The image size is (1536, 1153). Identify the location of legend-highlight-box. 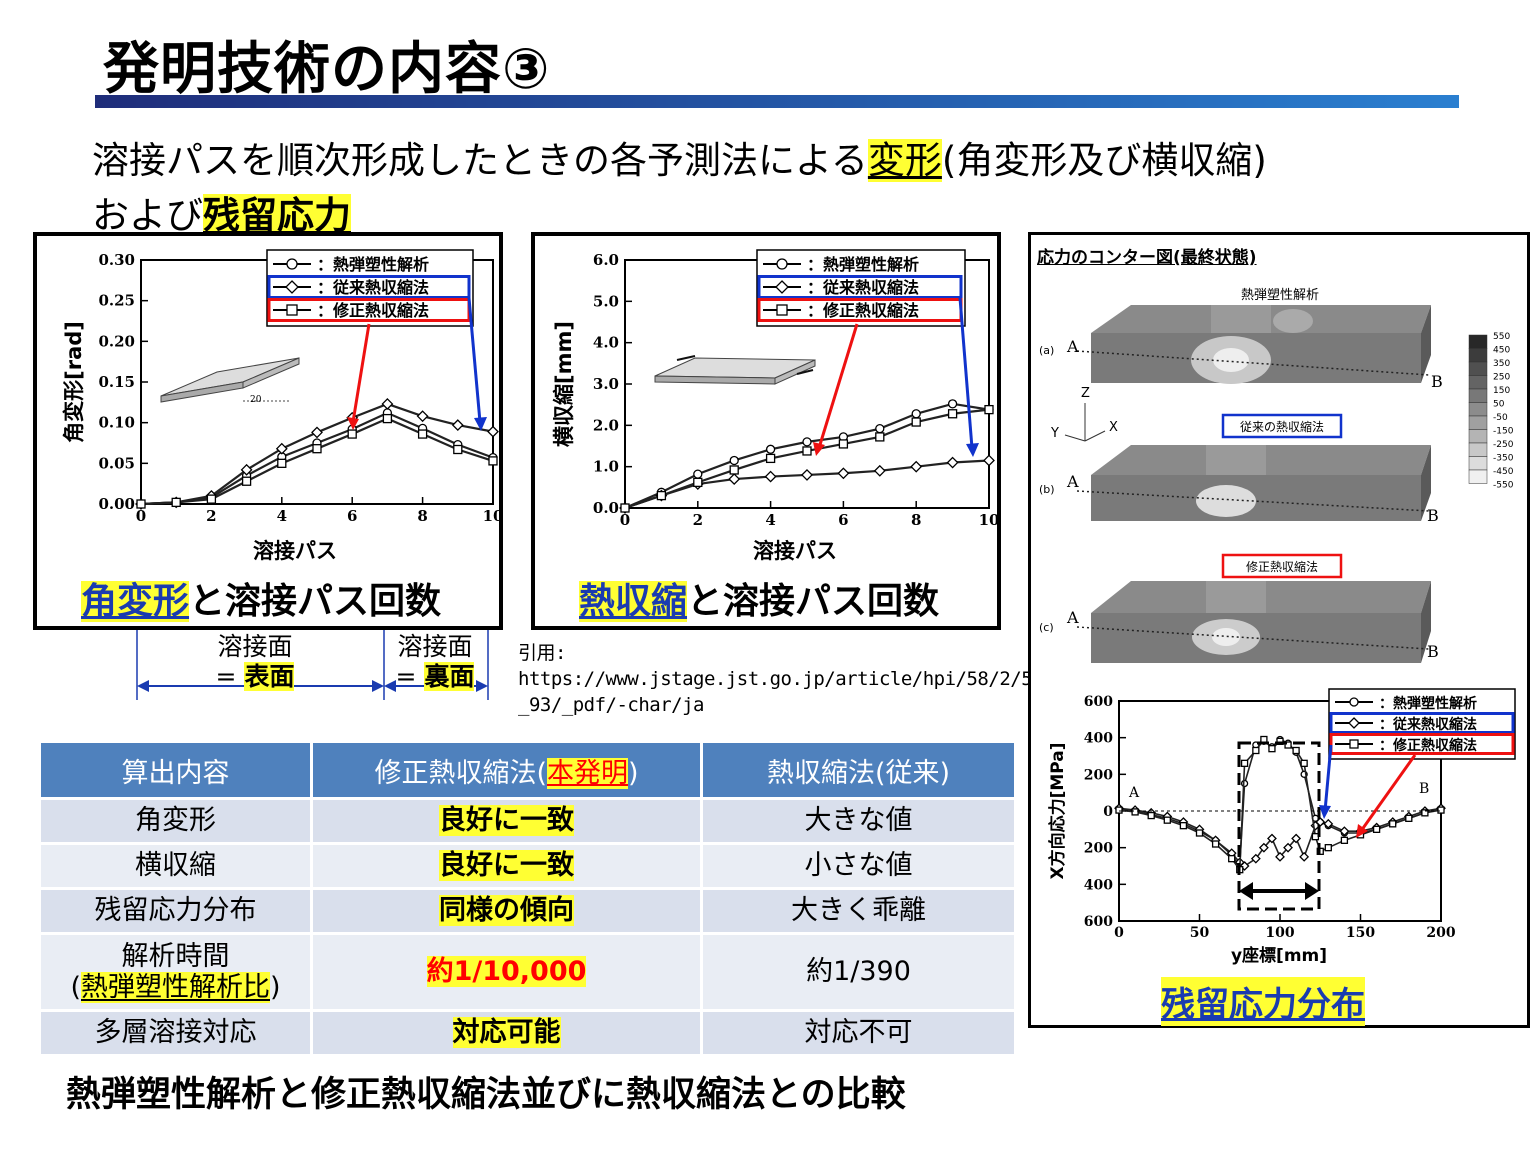
(1422, 723).